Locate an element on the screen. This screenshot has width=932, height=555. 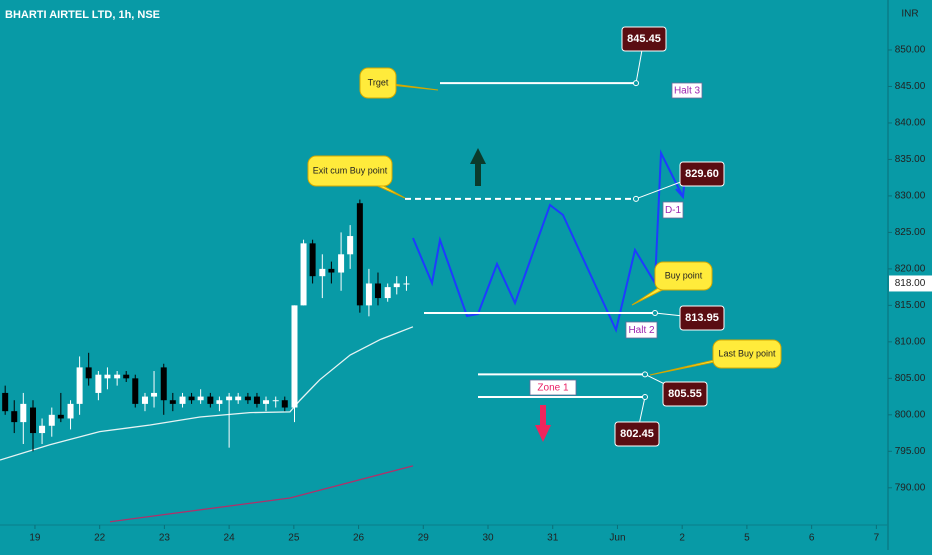
x-tick-label: 25 is located at coordinates (294, 538).